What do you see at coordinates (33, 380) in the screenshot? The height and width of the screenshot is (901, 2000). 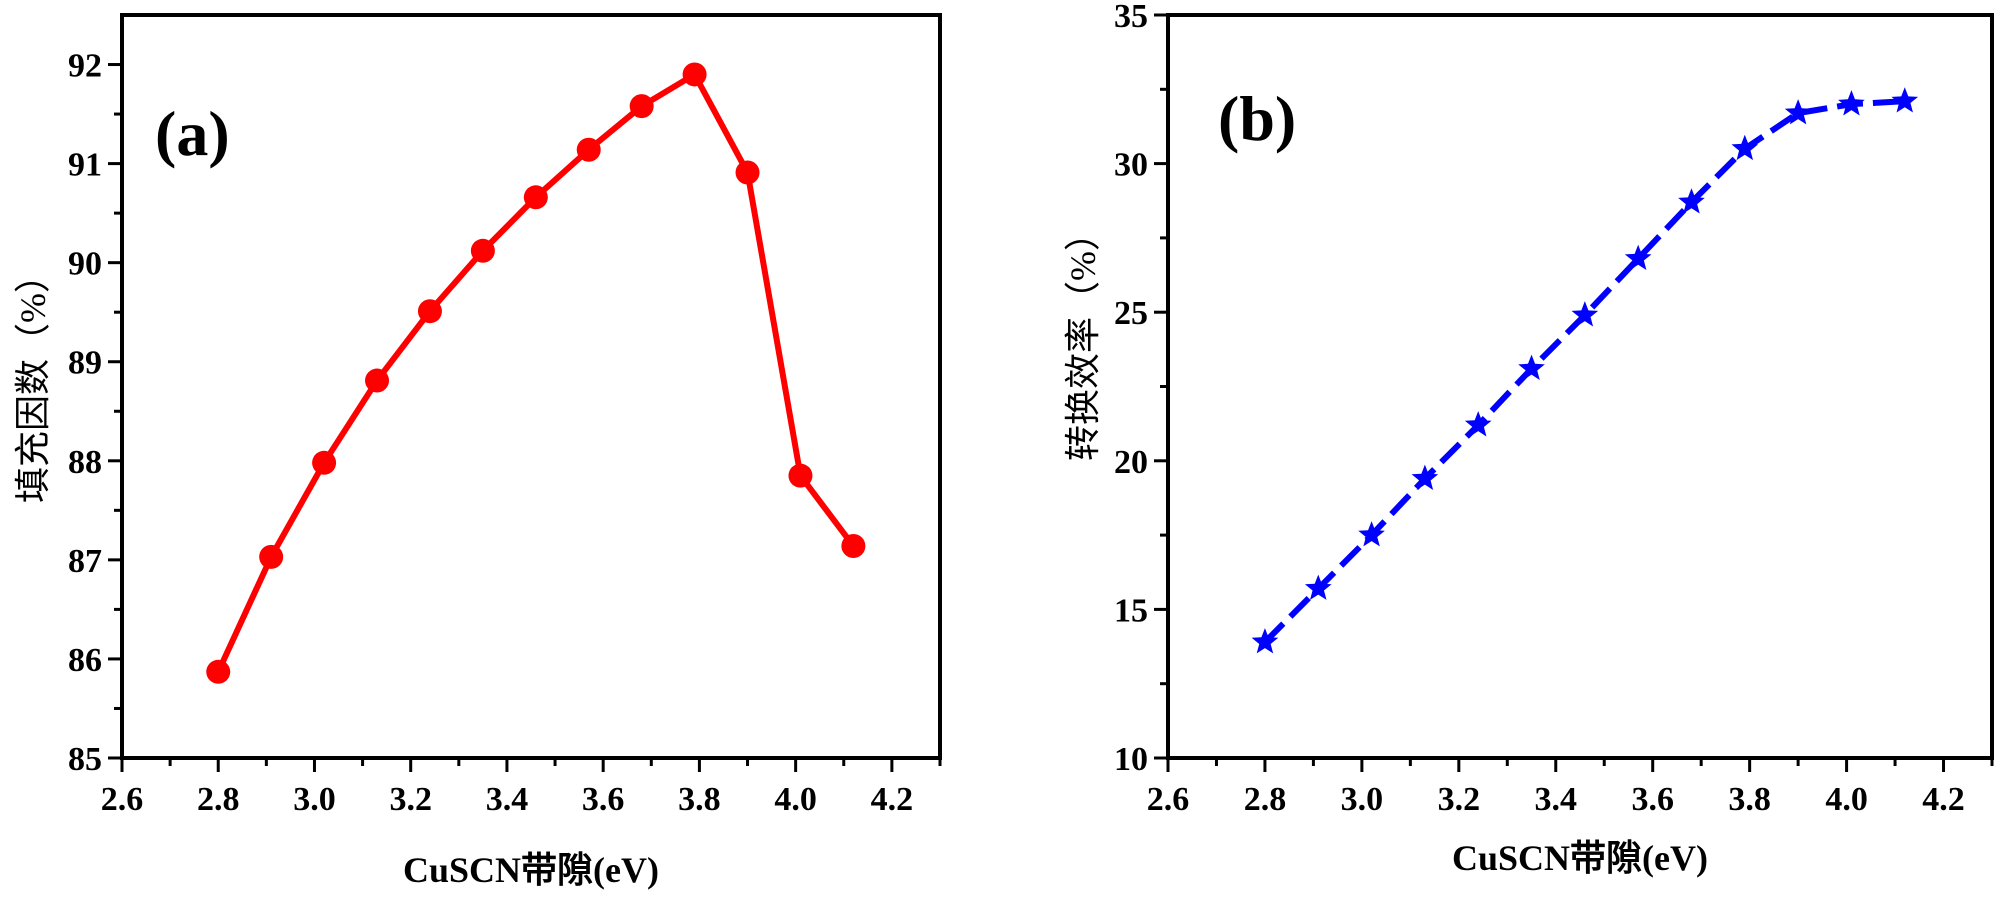 I see `y-axis-title-a: 填充因数（%）` at bounding box center [33, 380].